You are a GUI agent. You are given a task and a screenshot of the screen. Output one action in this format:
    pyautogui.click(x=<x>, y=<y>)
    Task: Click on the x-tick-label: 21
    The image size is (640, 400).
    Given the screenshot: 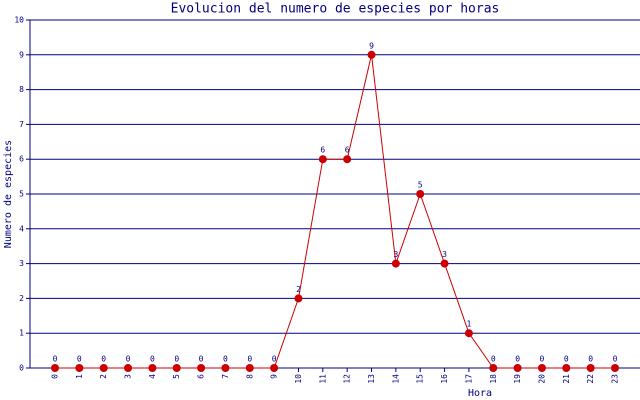 What is the action you would take?
    pyautogui.click(x=566, y=379)
    